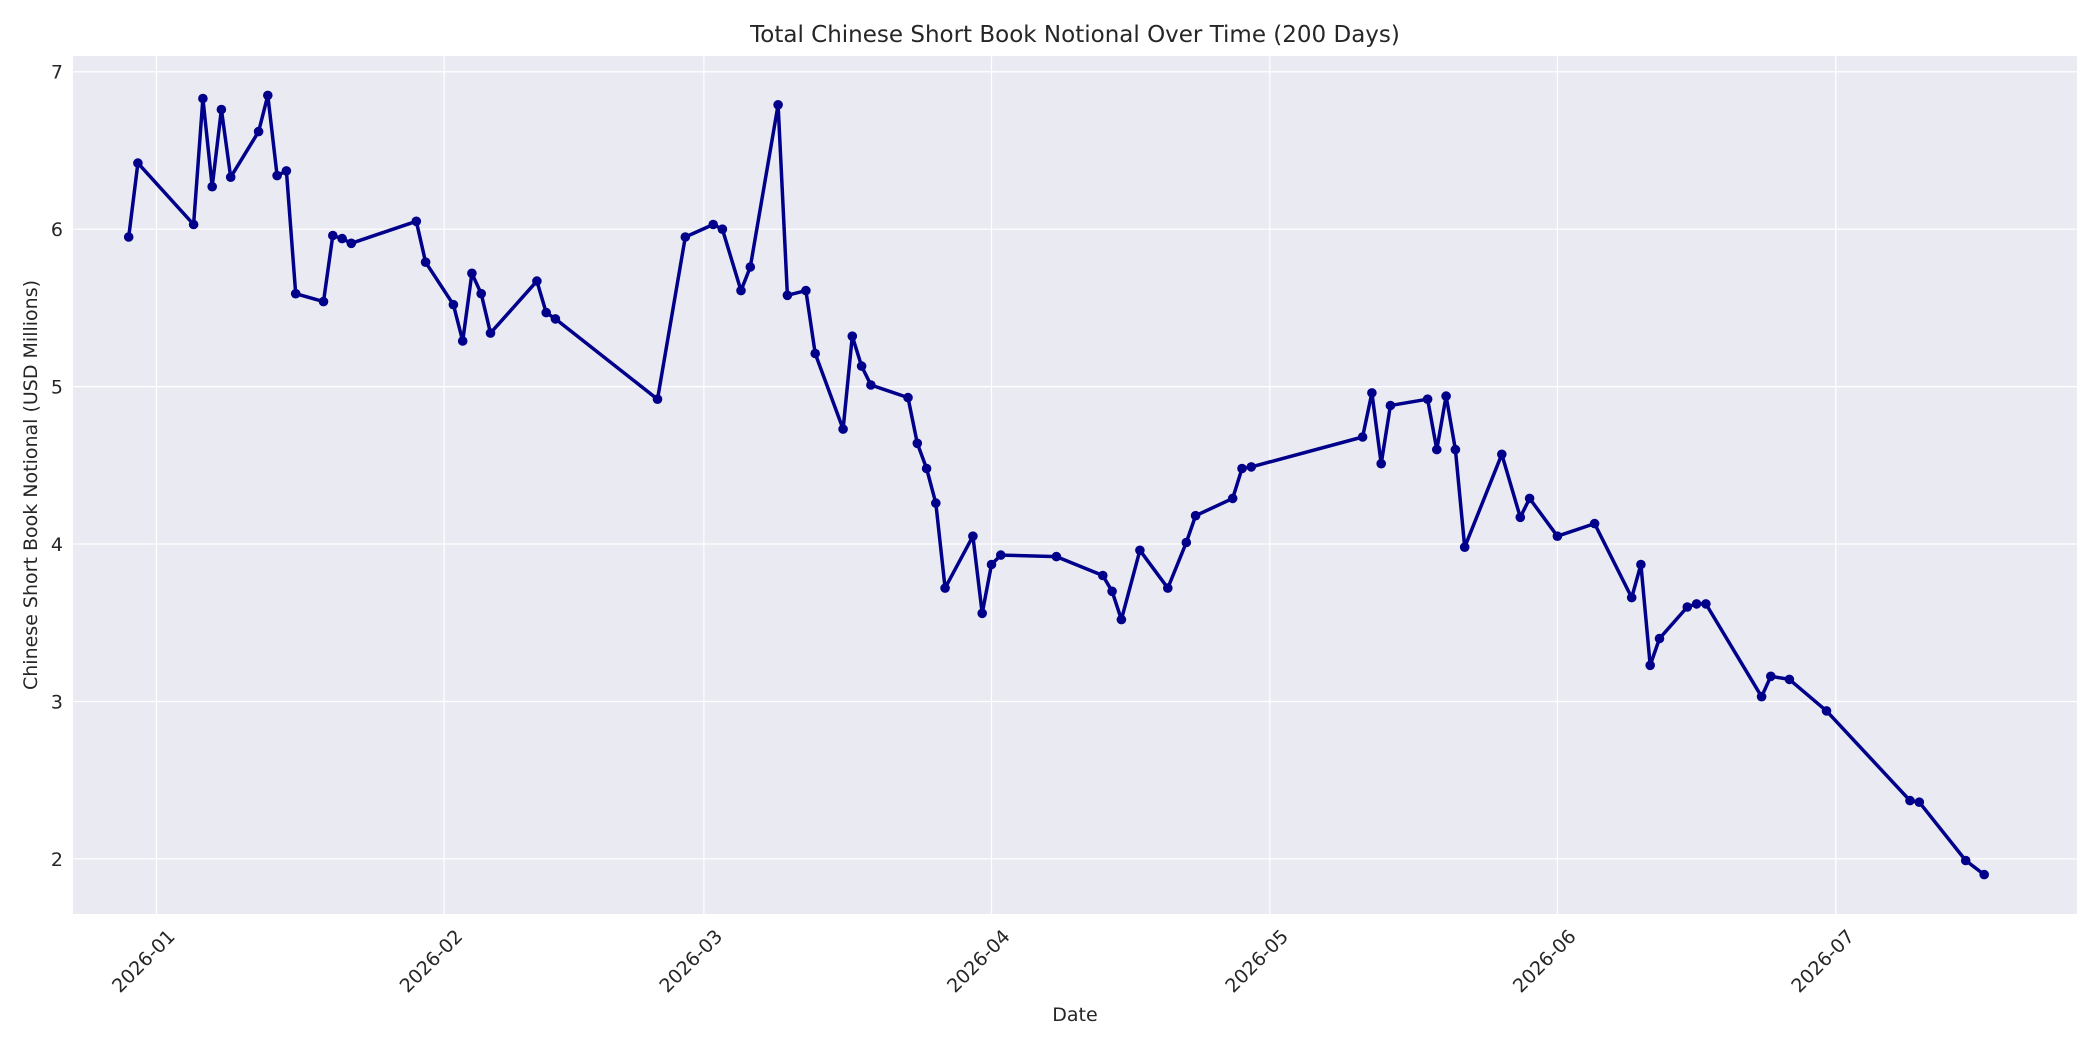  Describe the element at coordinates (1074, 1015) in the screenshot. I see `x-axis-label: Date` at that location.